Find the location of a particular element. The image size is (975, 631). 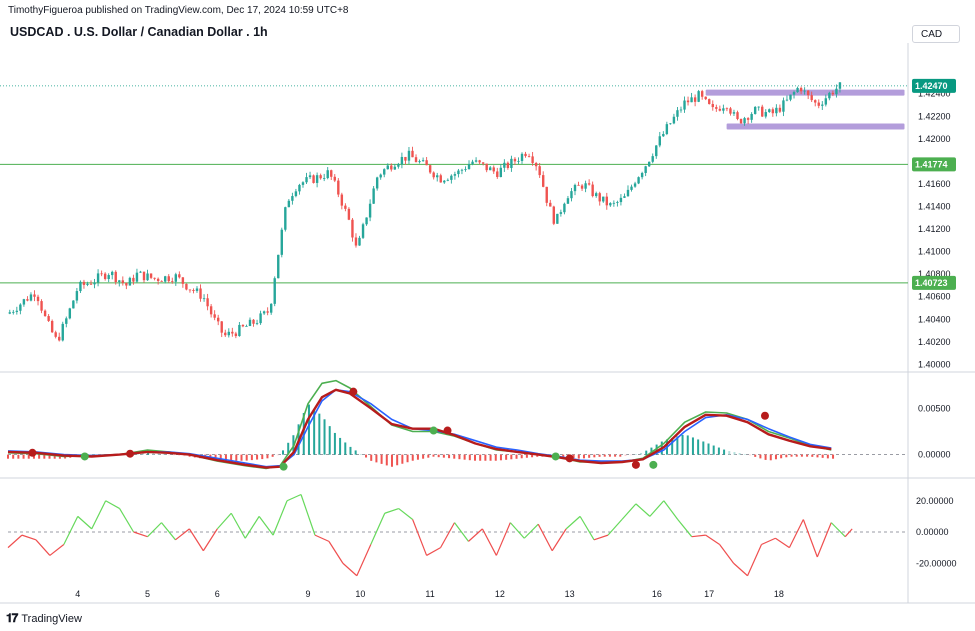

osc-line is located at coordinates (419, 428).